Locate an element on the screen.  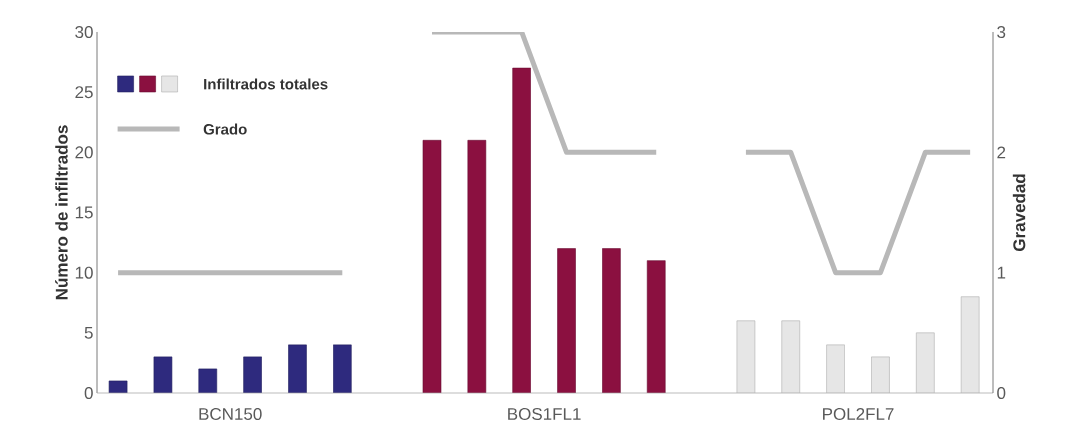
legend-label: Infiltrados totales is located at coordinates (266, 84).